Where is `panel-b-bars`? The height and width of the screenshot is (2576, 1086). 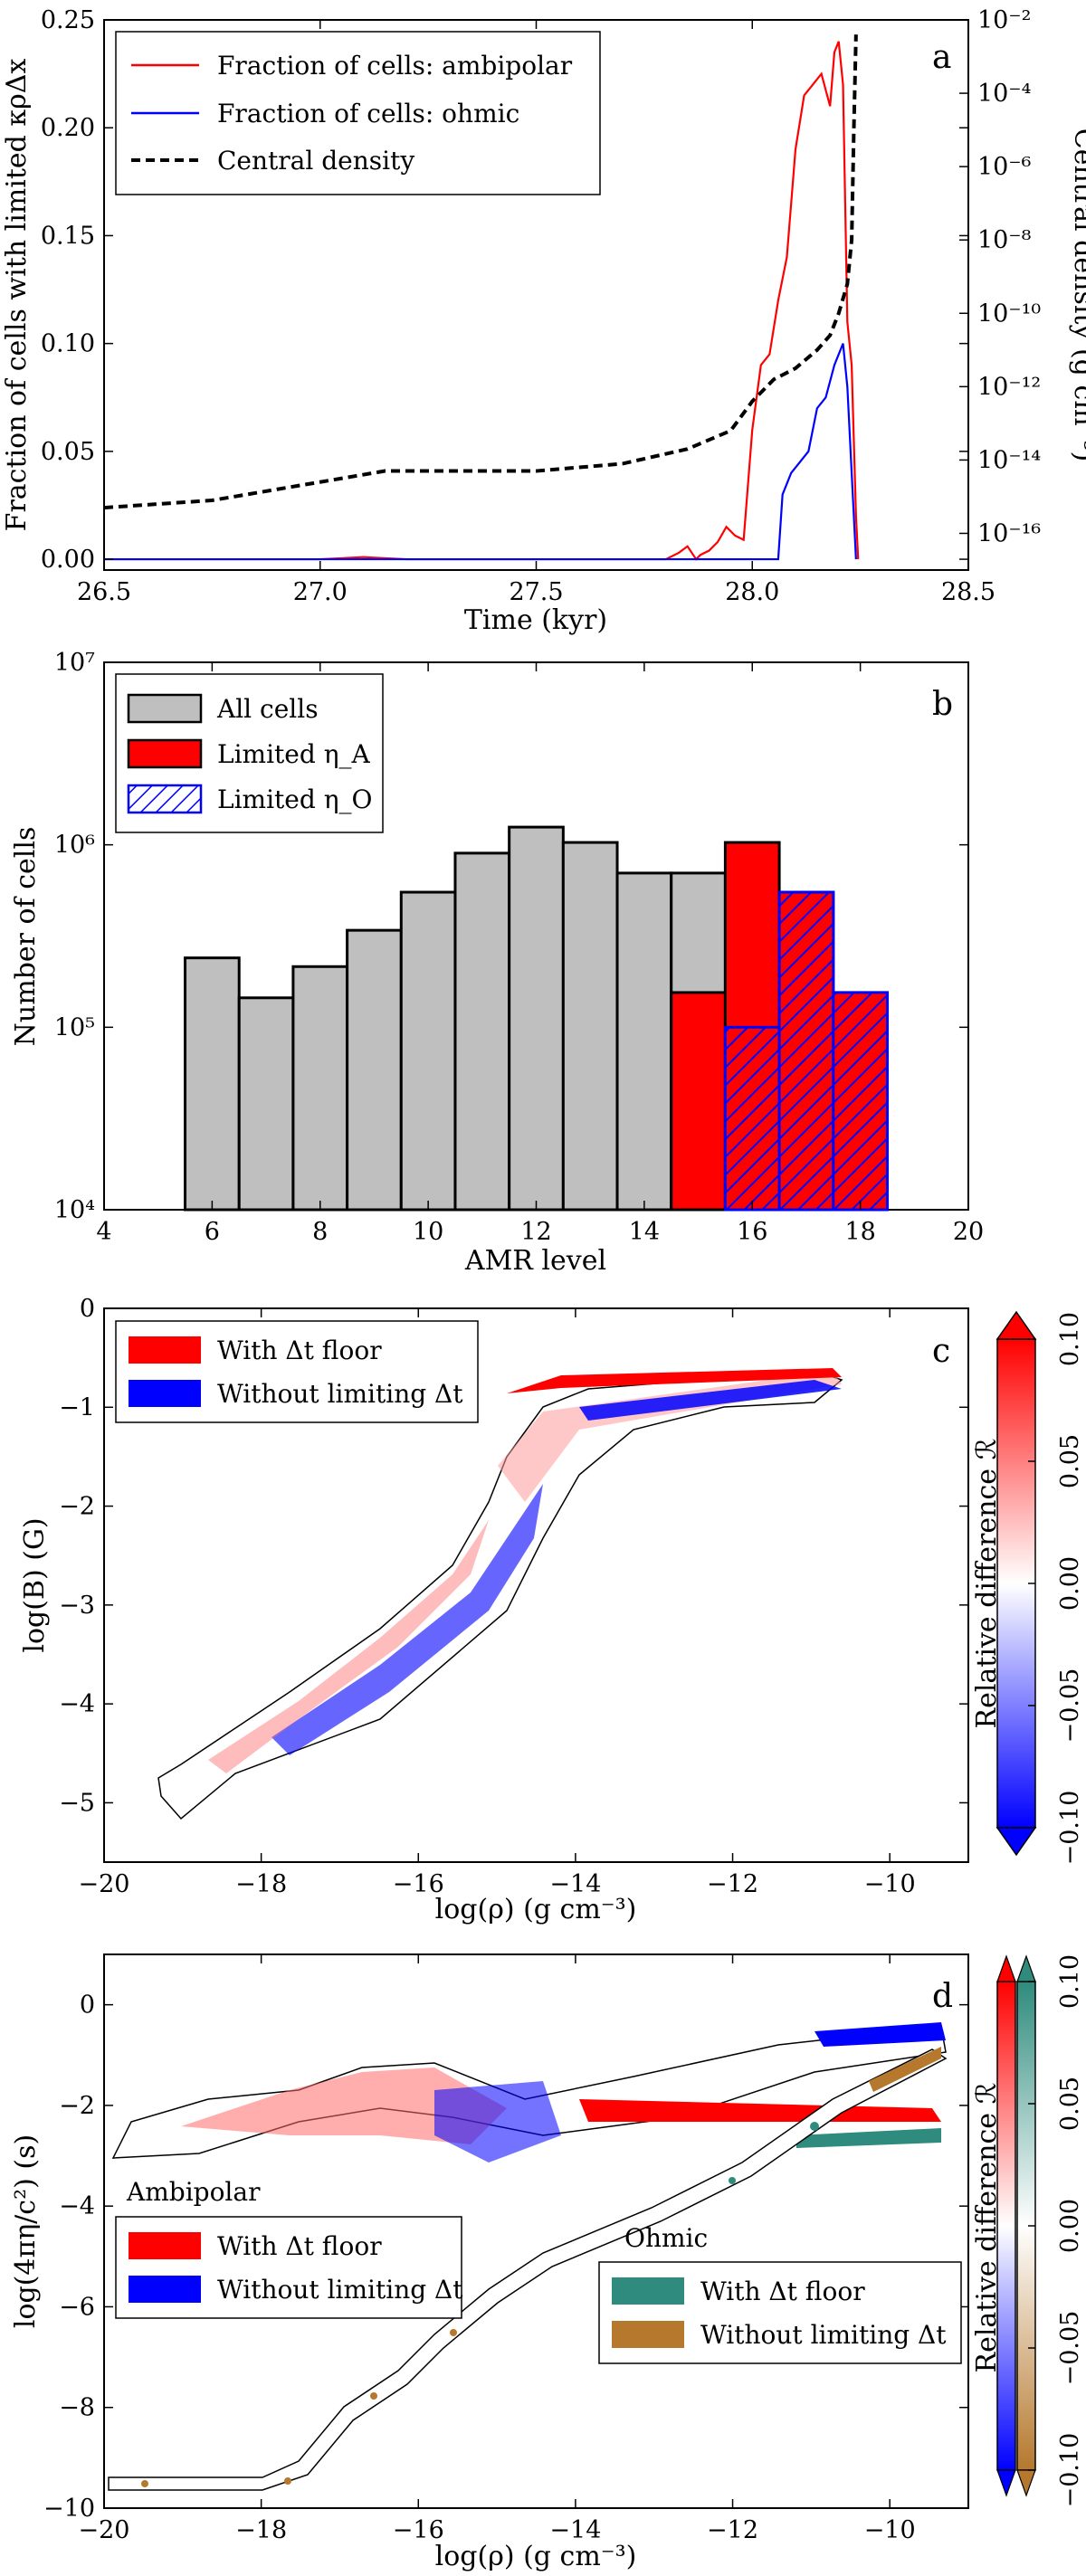
panel-b-bars is located at coordinates (536, 1019).